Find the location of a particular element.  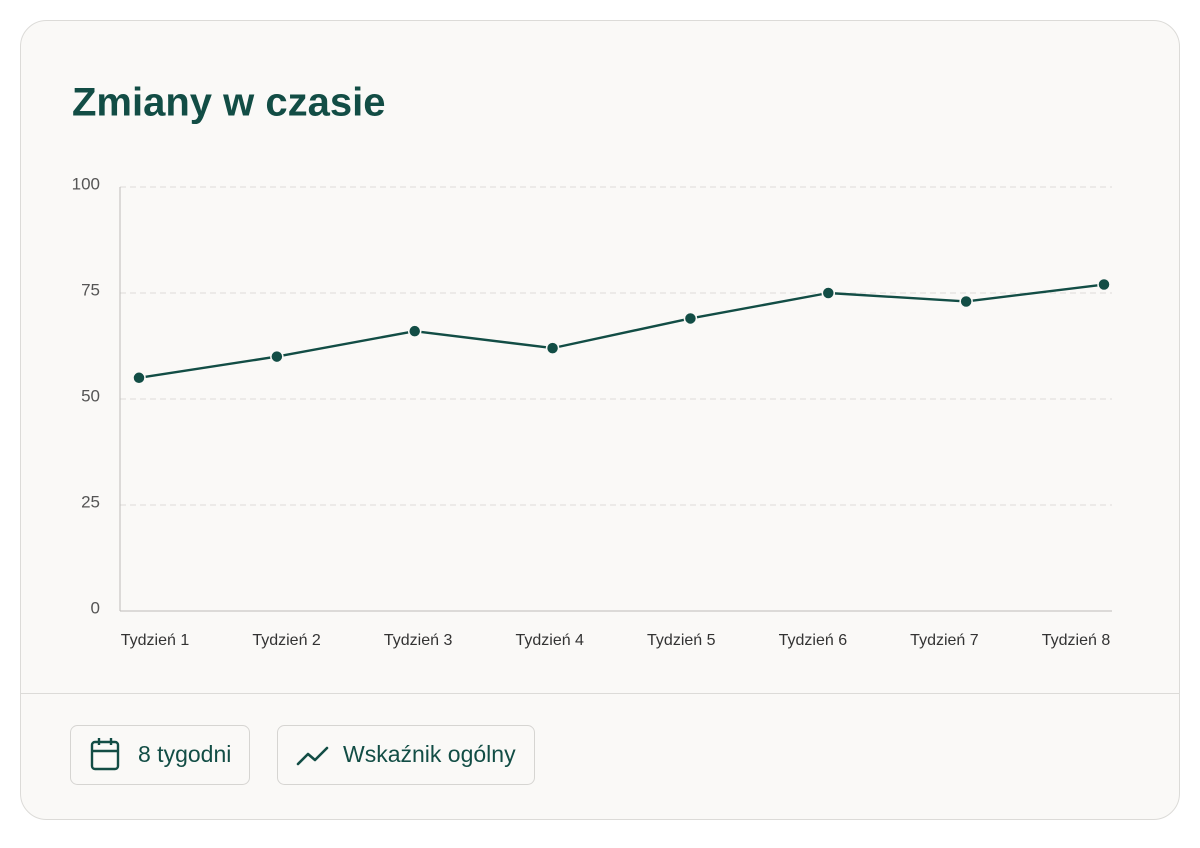

x-tick-label: Tydzień 5 is located at coordinates (681, 640).